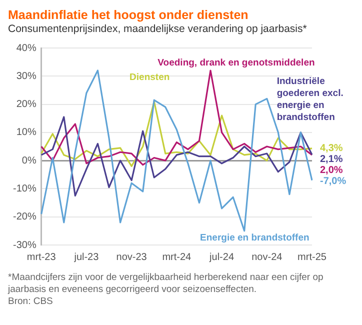 Image resolution: width=362 pixels, height=325 pixels. Describe the element at coordinates (166, 284) in the screenshot. I see `text: *Maandcijfers zijn voor de vergelijkbaarheid herberekend naar een cijfer op jaarbasis en eveneens gecorrigeerd voor seizoenseffecten.` at that location.